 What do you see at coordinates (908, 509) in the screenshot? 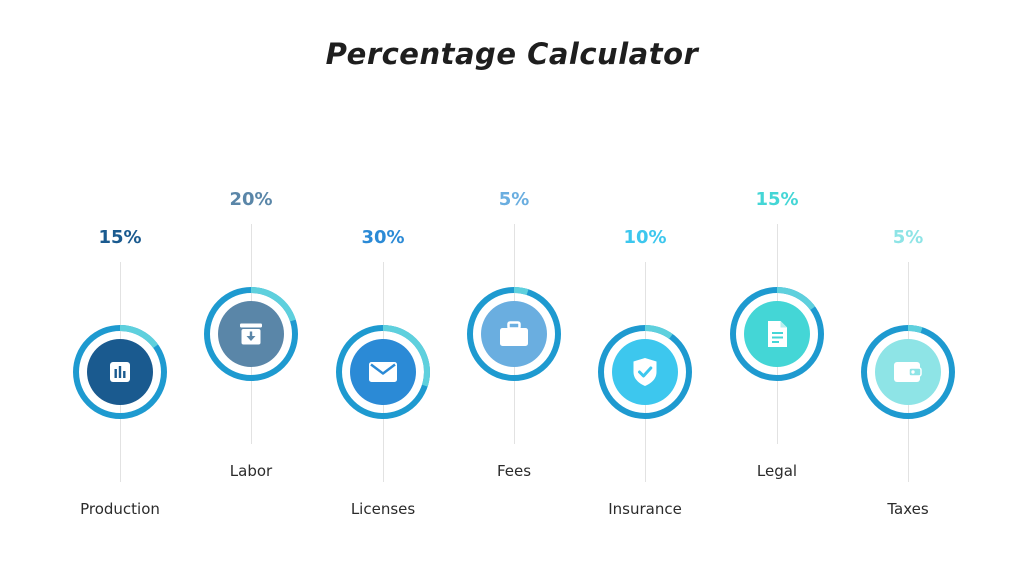
I see `item-label: Taxes` at bounding box center [908, 509].